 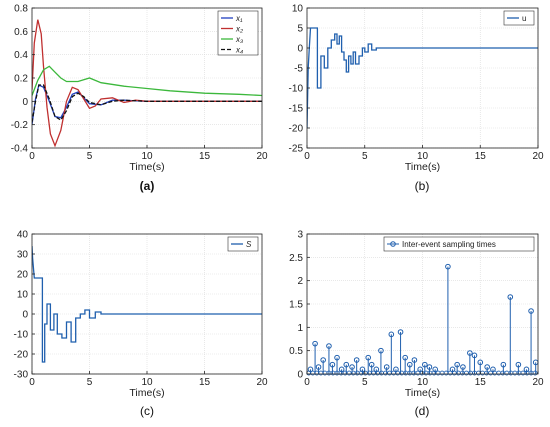 What do you see at coordinates (21, 32) in the screenshot?
I see `y-tick-label: 0.6` at bounding box center [21, 32].